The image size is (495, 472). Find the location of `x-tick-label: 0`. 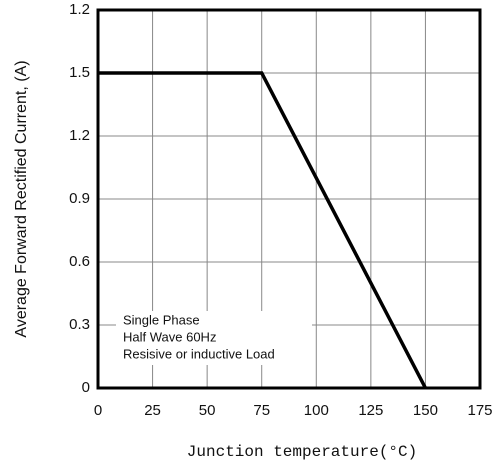

x-tick-label: 0 is located at coordinates (98, 410).